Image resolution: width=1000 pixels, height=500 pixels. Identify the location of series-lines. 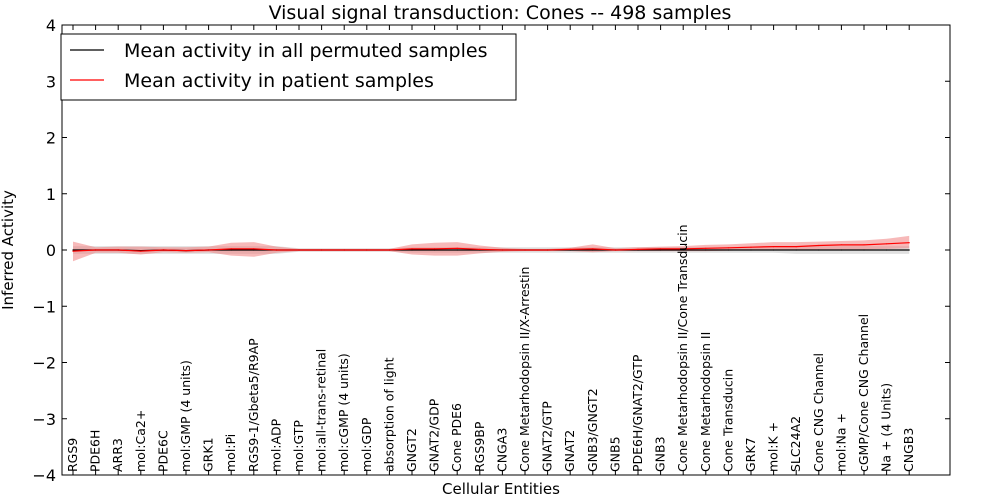
(491, 247).